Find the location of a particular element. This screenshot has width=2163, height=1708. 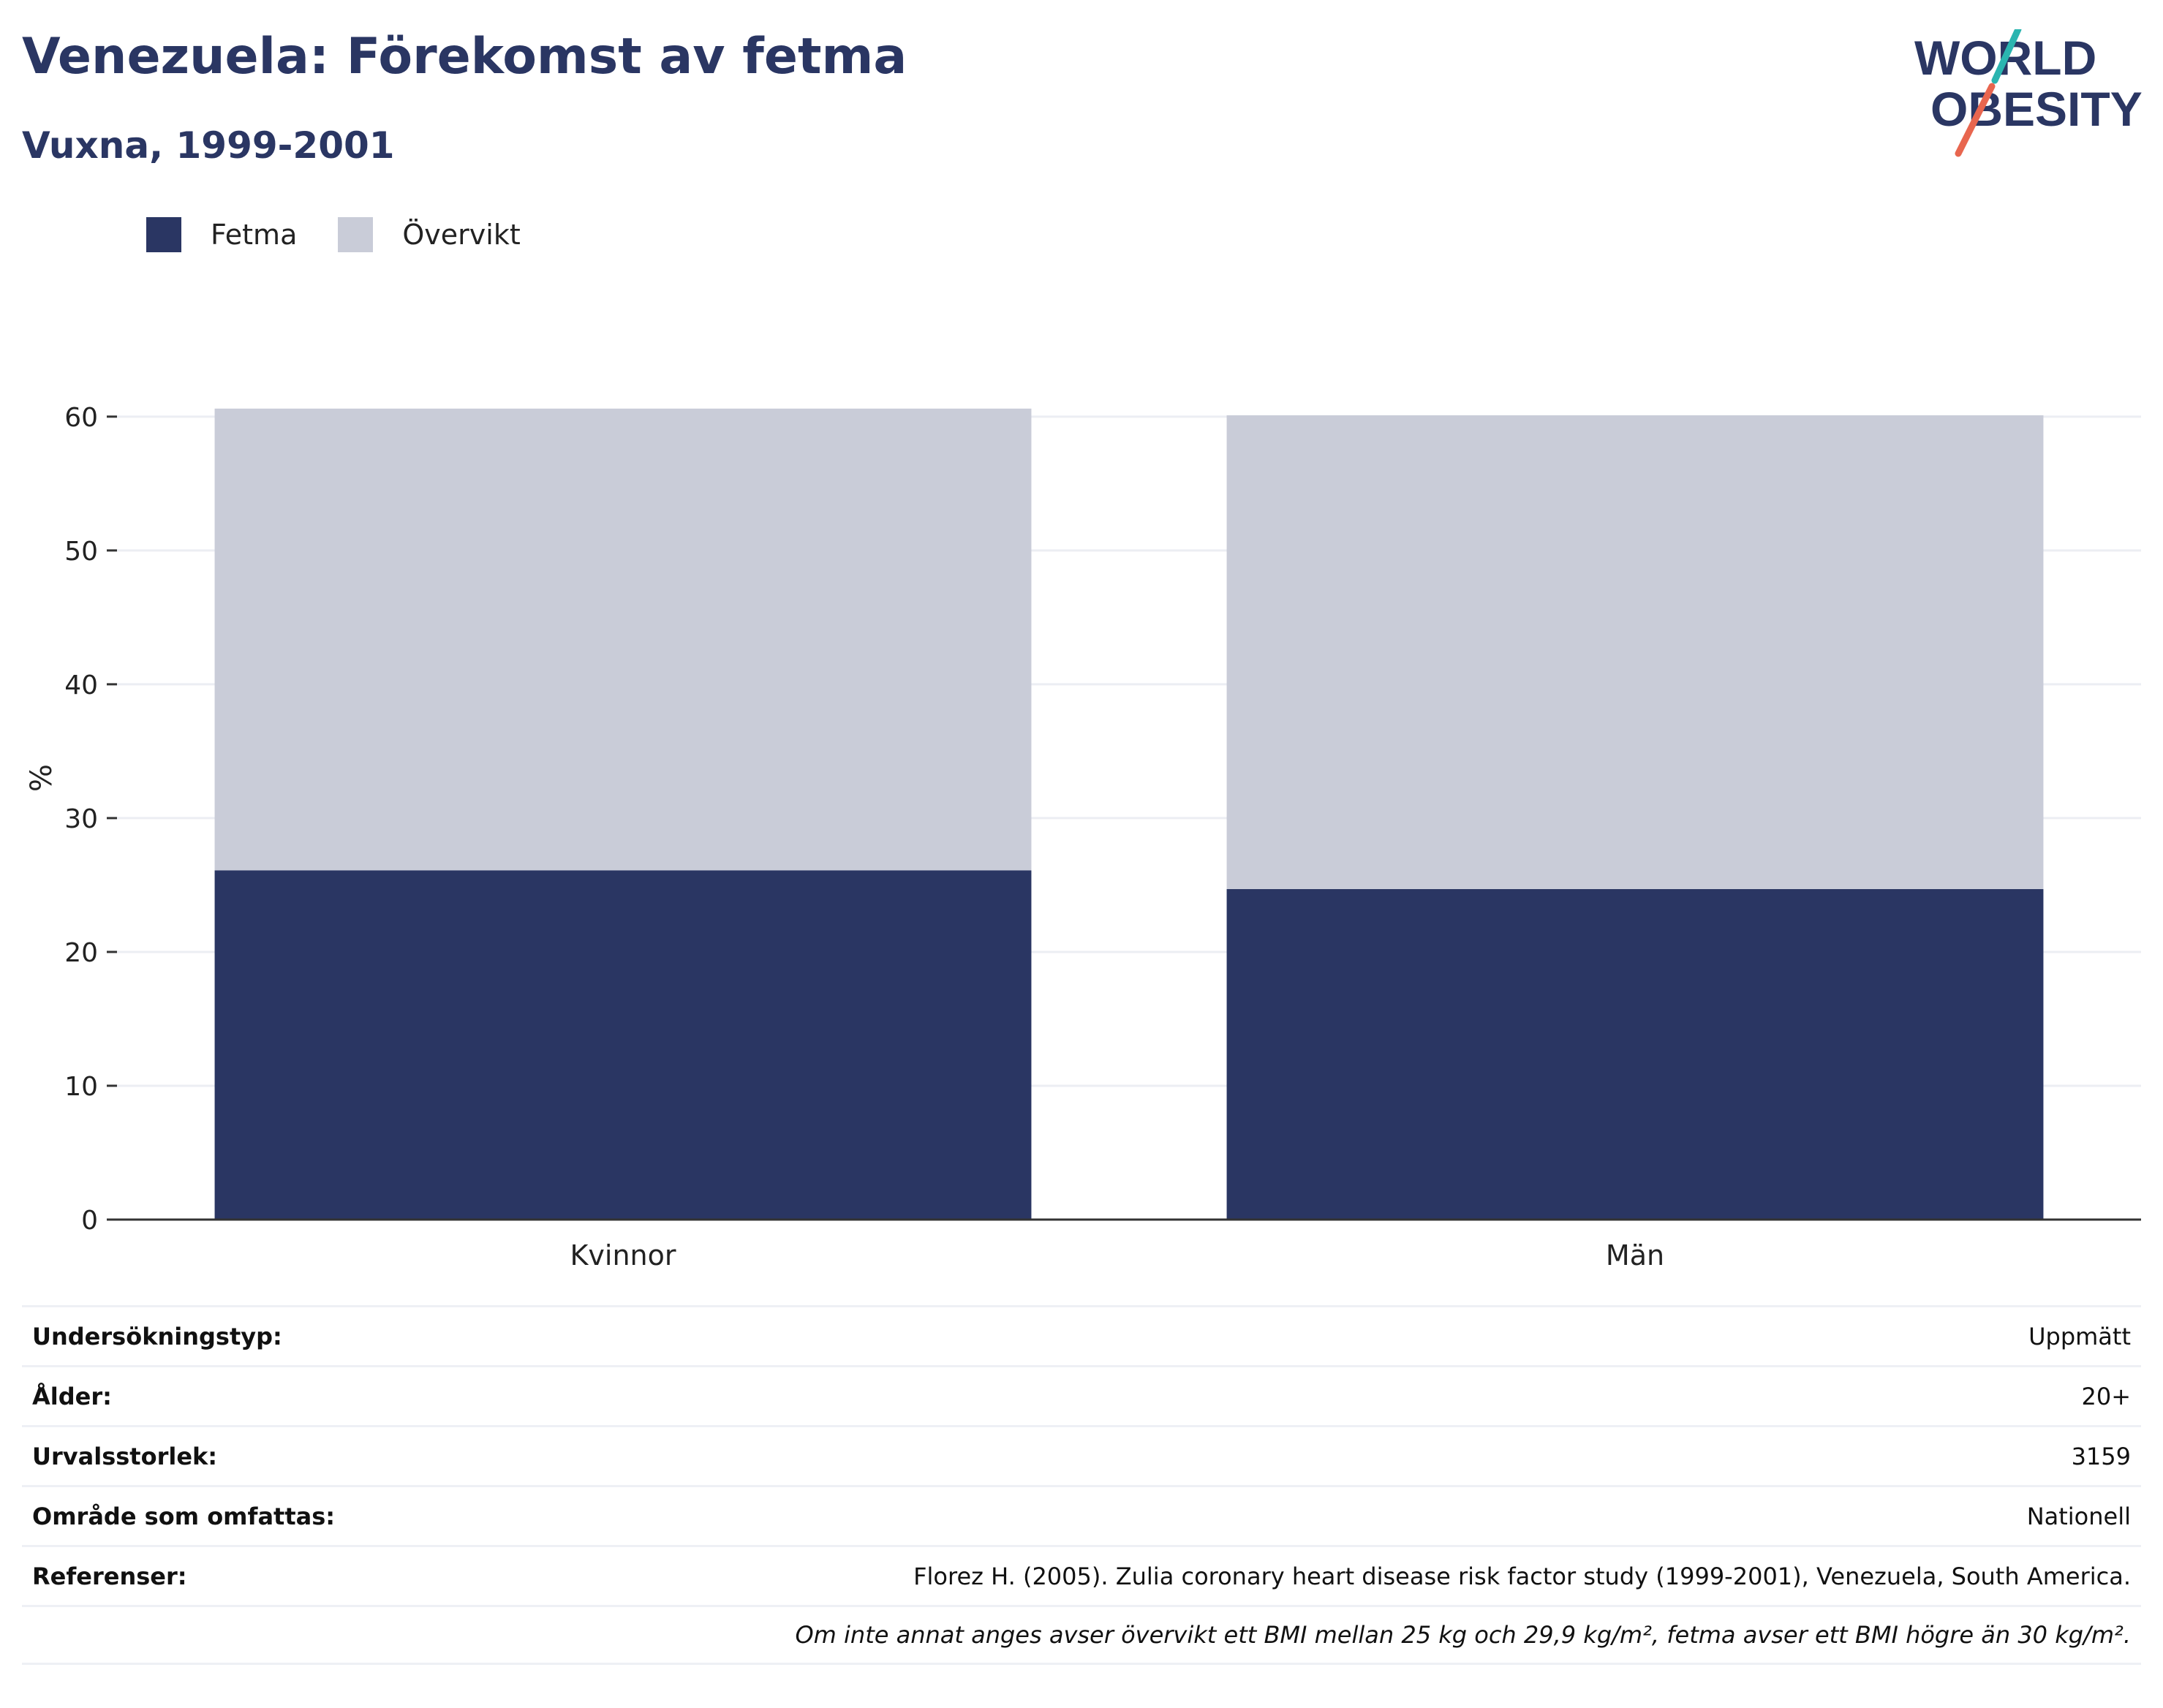

info-row-area: Område som omfattas: Nationell is located at coordinates (1081, 1515).